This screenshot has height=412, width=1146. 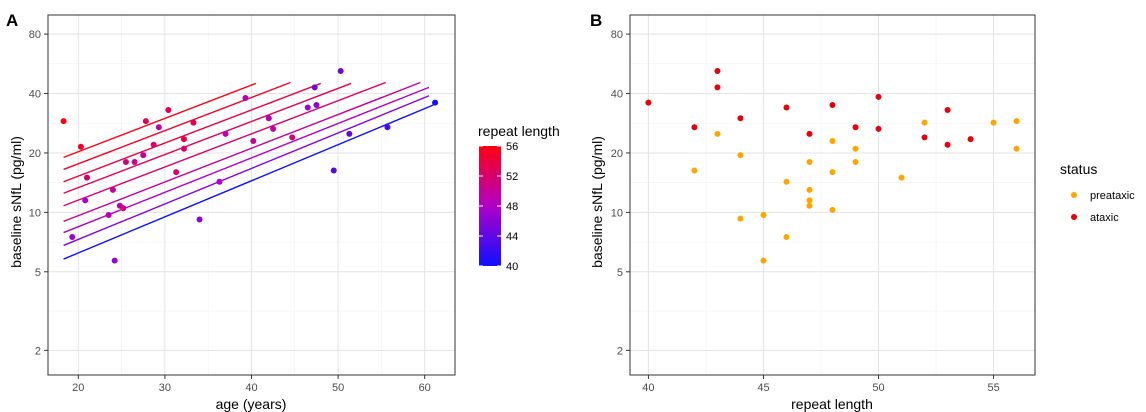 What do you see at coordinates (35, 95) in the screenshot?
I see `panel-a-y-tick-label: 40` at bounding box center [35, 95].